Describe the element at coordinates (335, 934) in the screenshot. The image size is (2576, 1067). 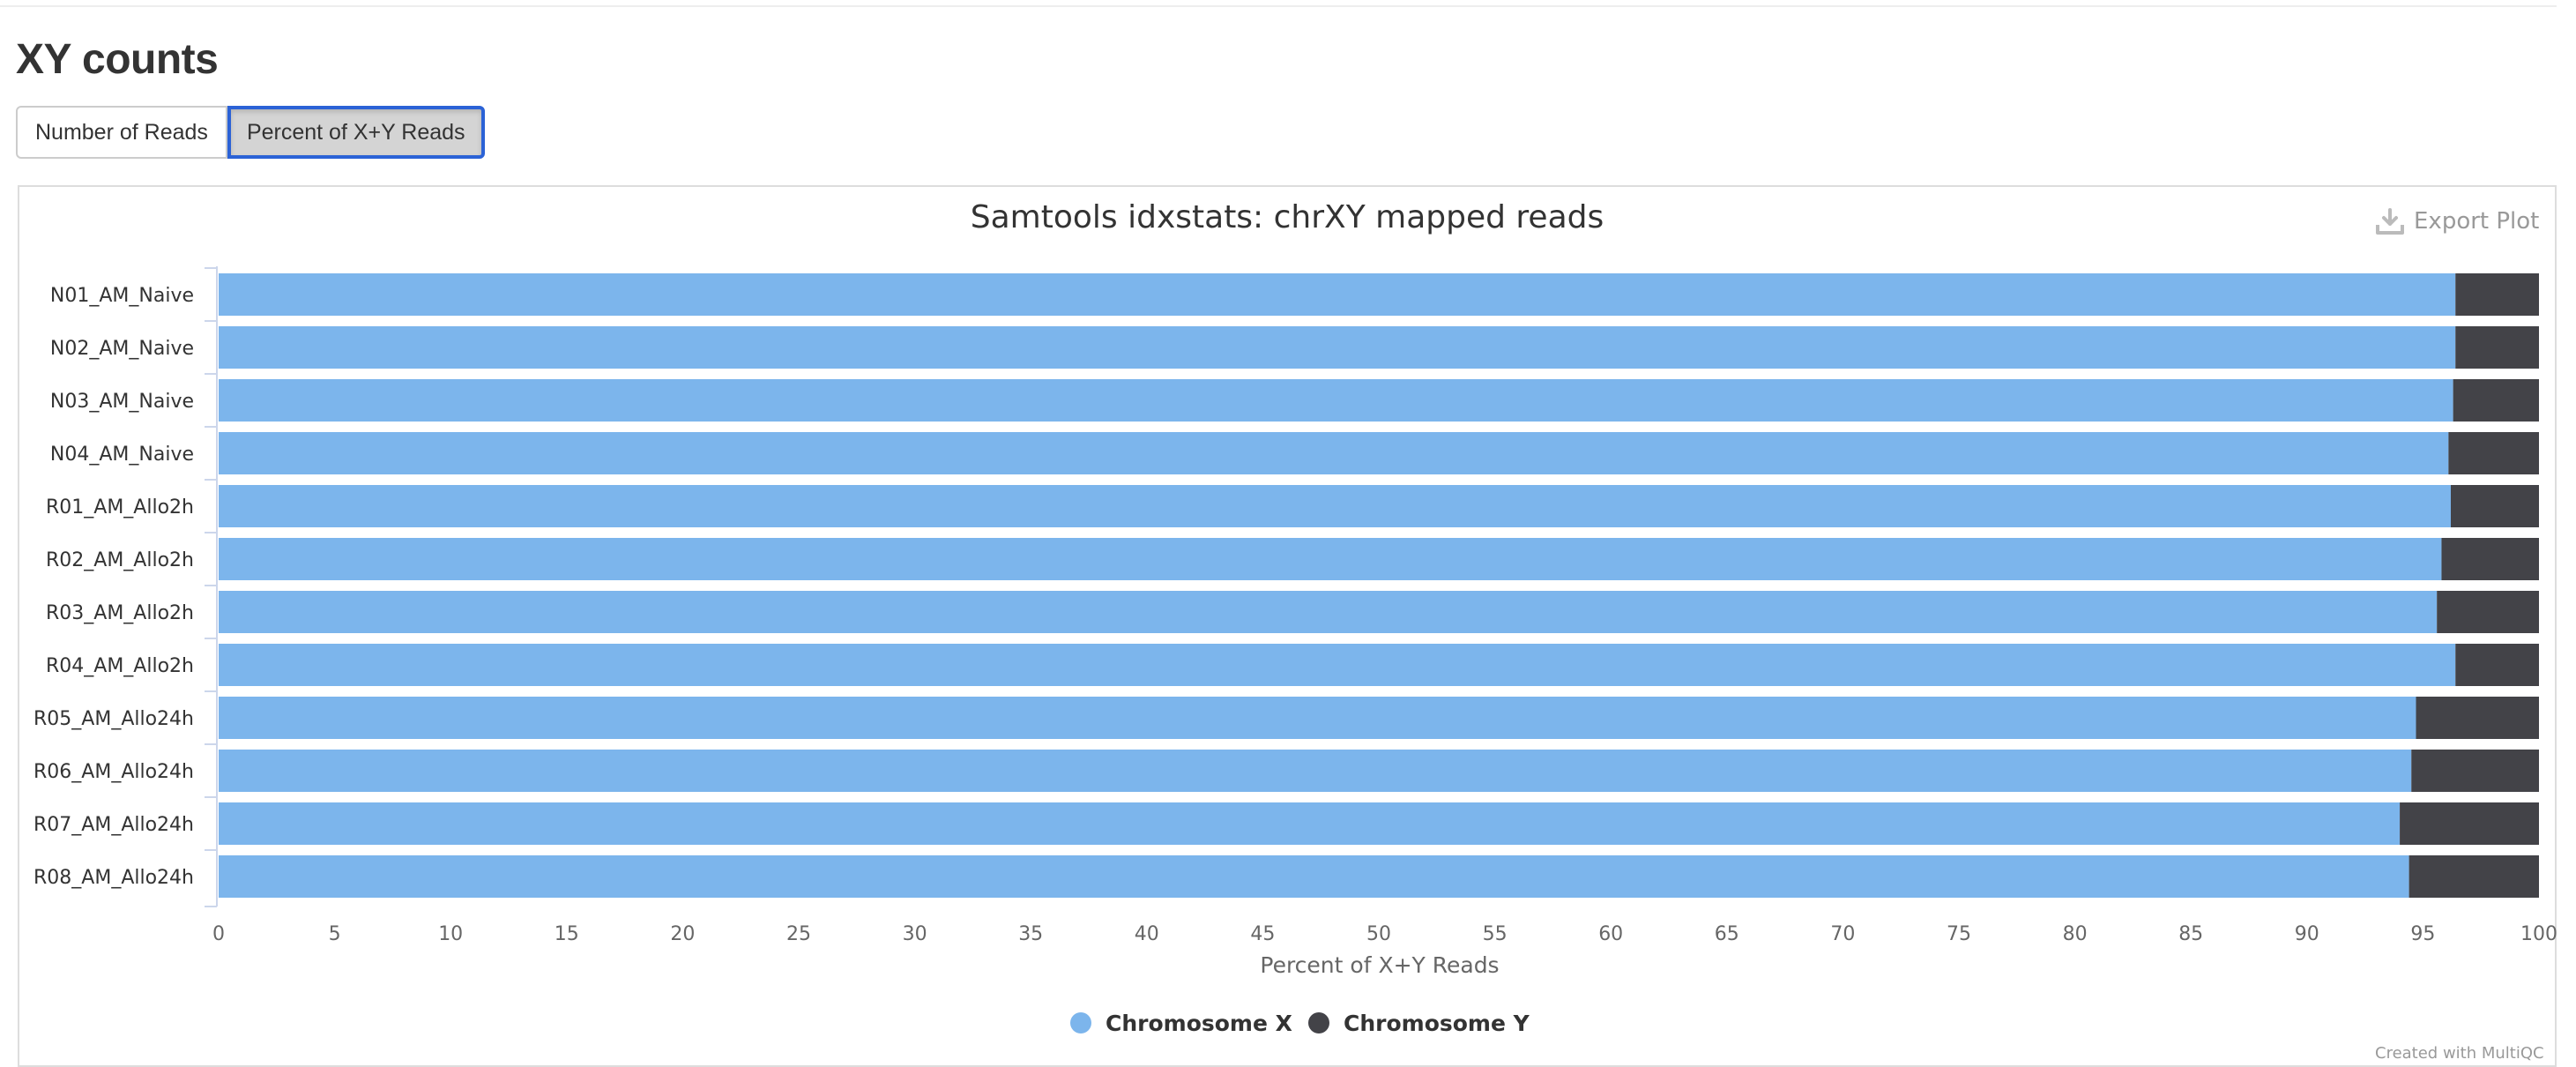
I see `x-tick-label: 5` at that location.